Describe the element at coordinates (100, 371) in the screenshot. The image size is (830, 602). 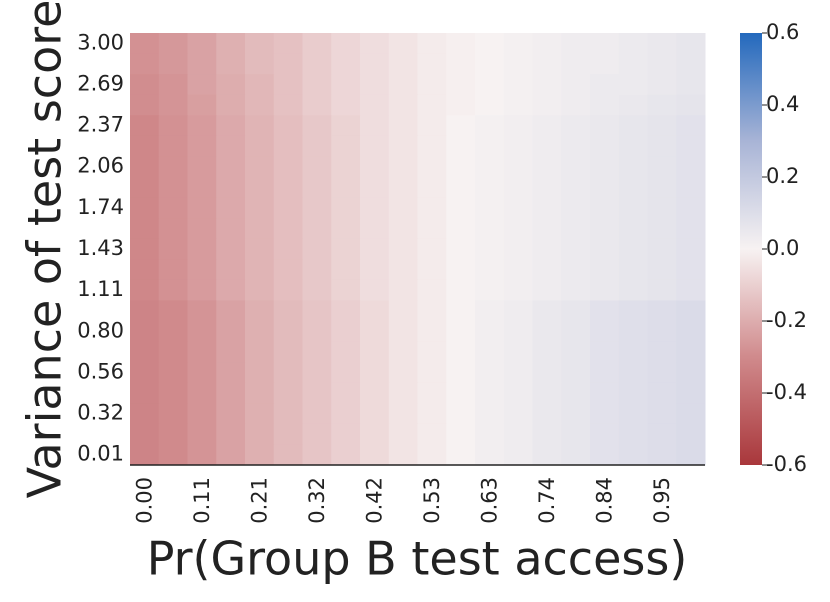
I see `y-tick-label: 0.56` at that location.